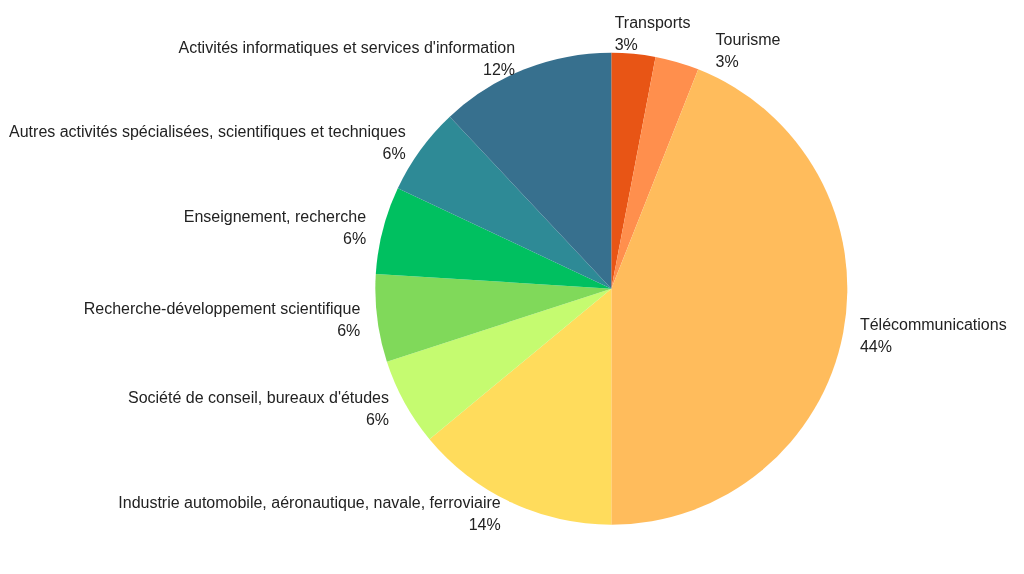  I want to click on slice-label: Télécommunications, so click(933, 324).